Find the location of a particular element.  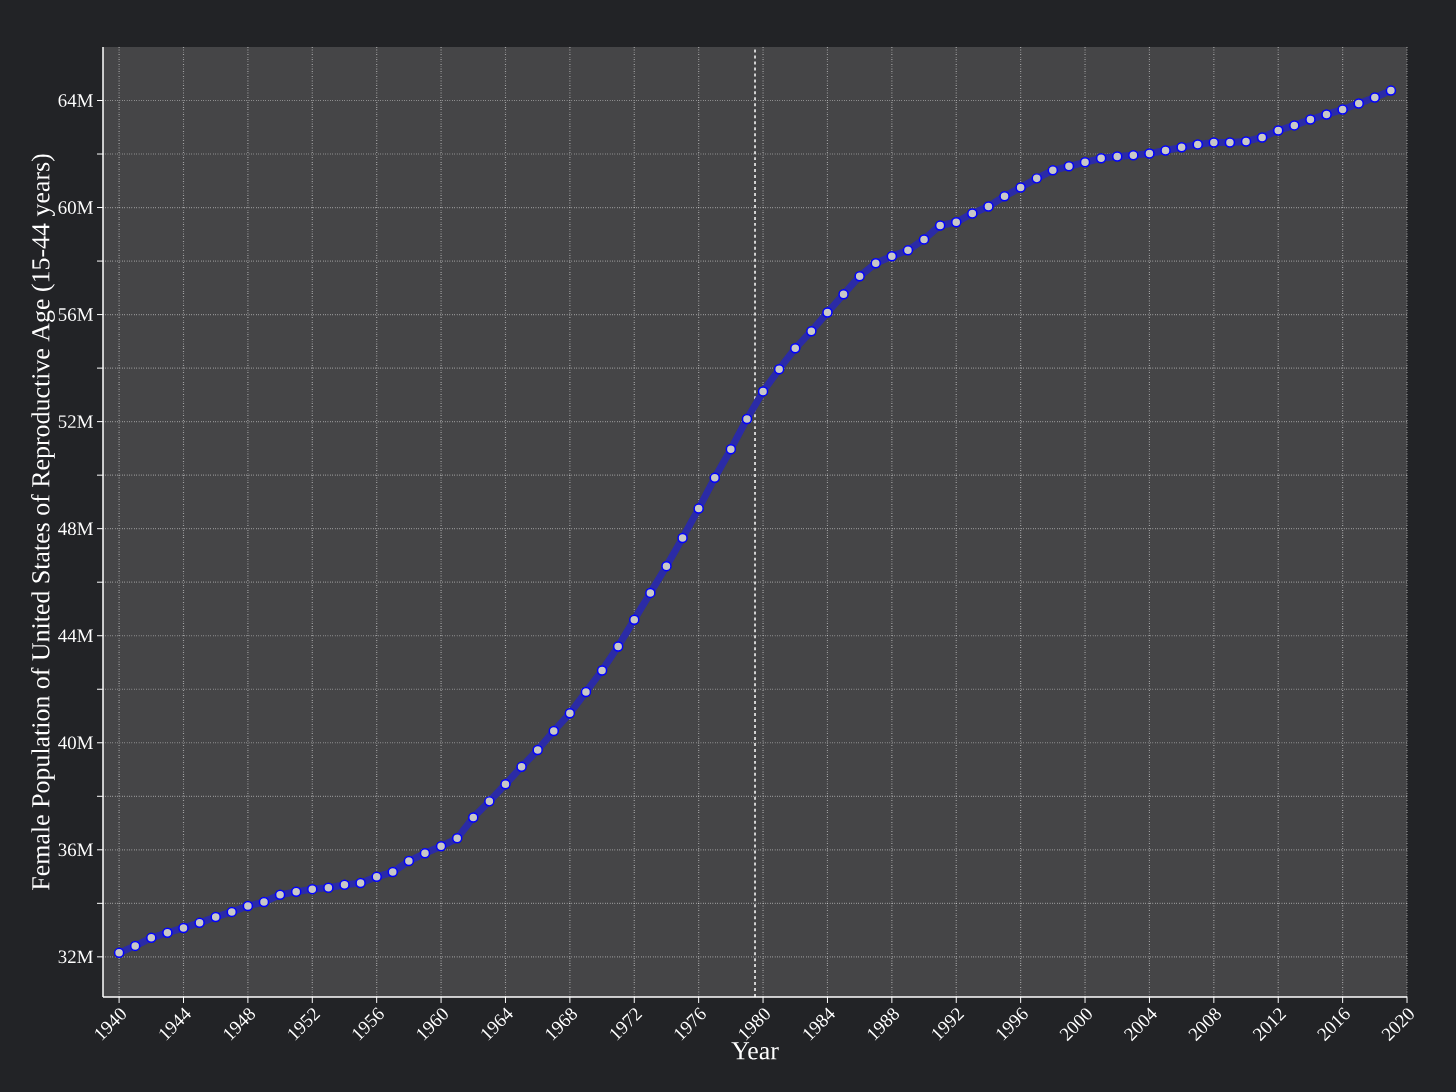

y-tick-label: 40M is located at coordinates (75, 743).